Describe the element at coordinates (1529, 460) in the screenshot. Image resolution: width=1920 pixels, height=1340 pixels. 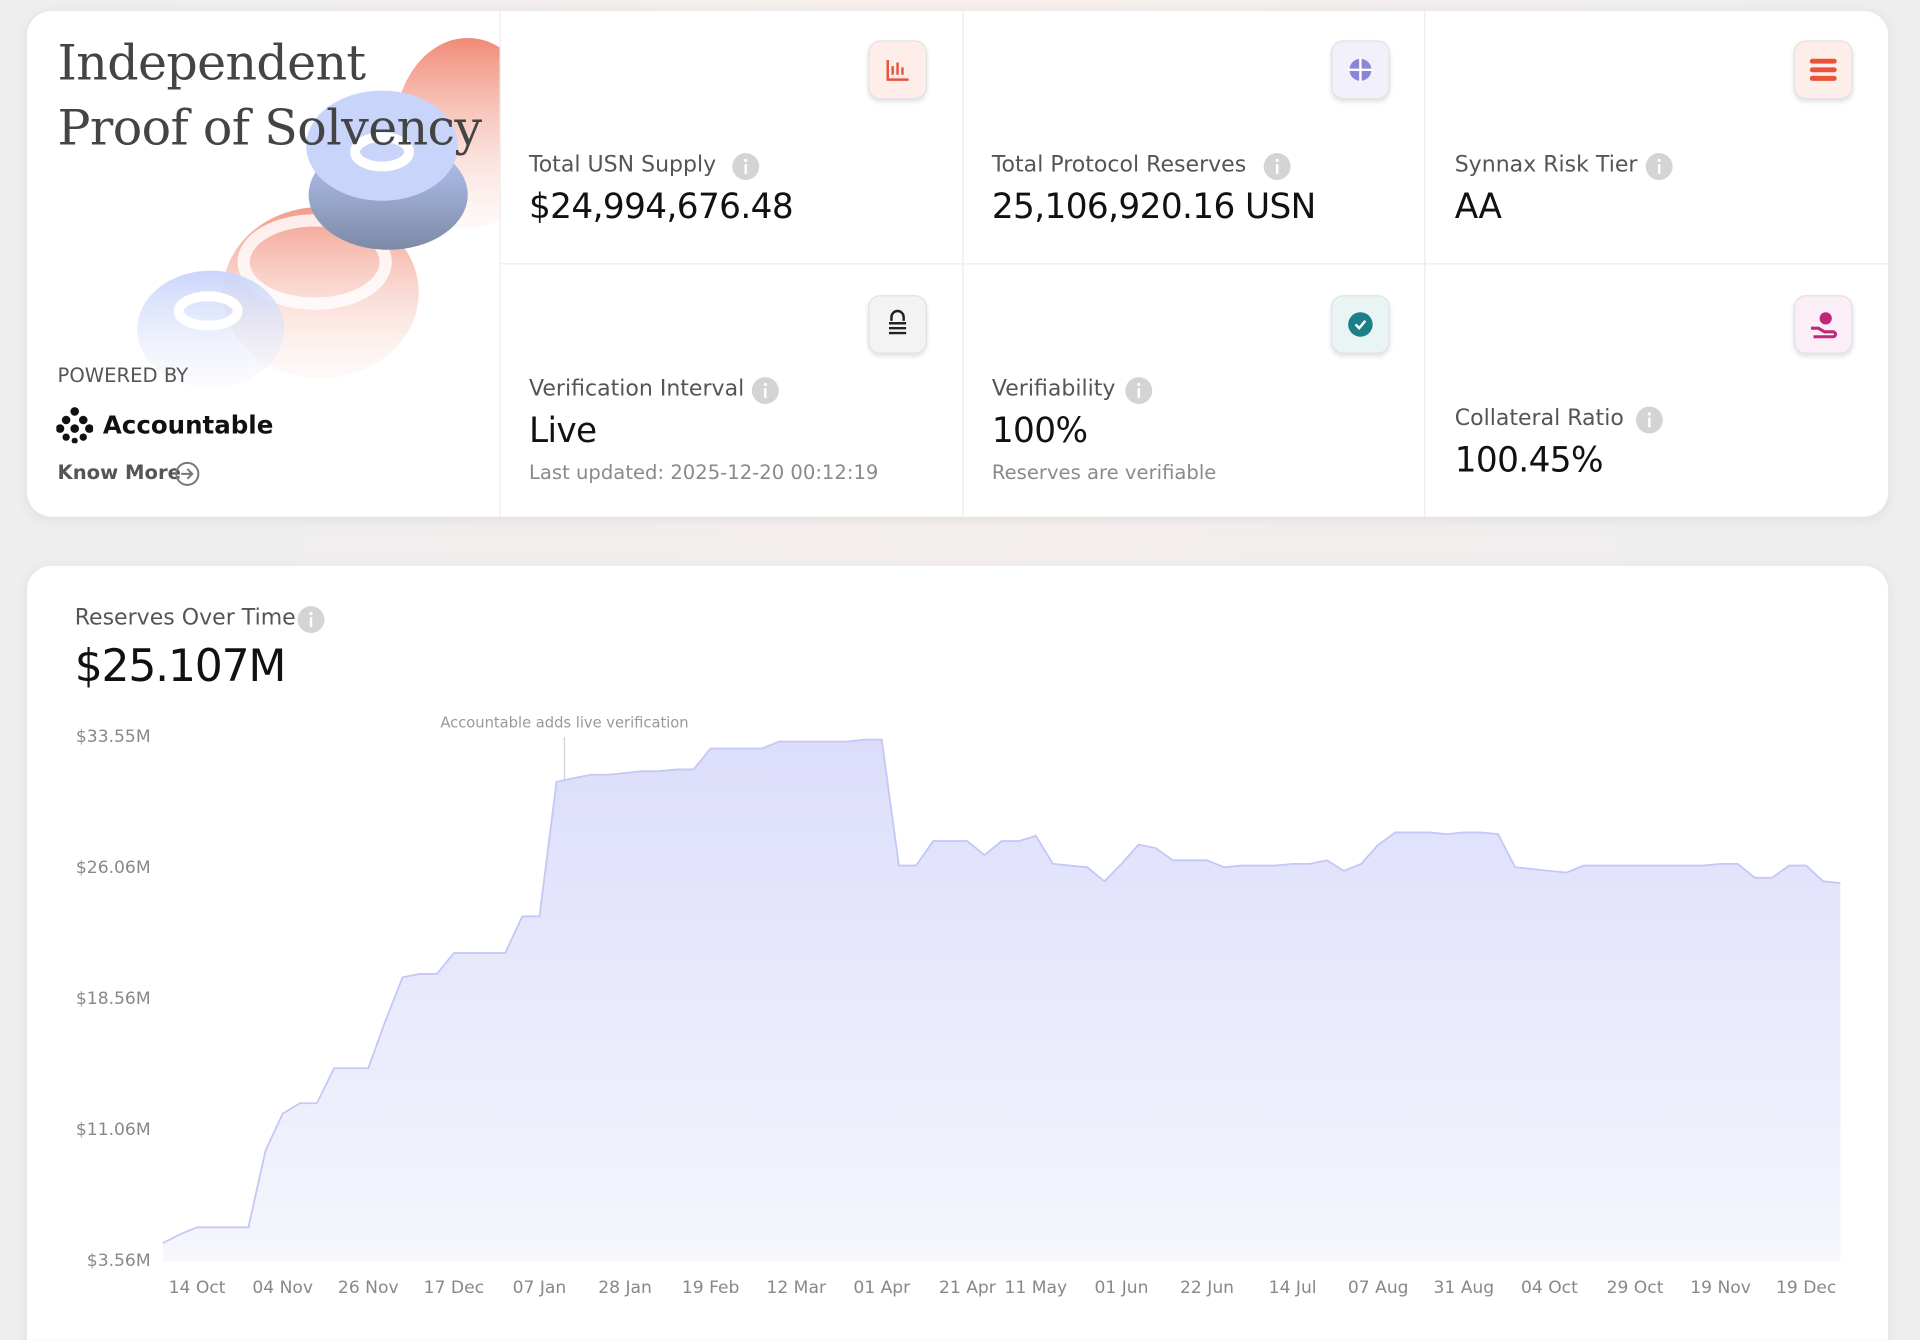
I see `stat-value: 100.45%` at that location.